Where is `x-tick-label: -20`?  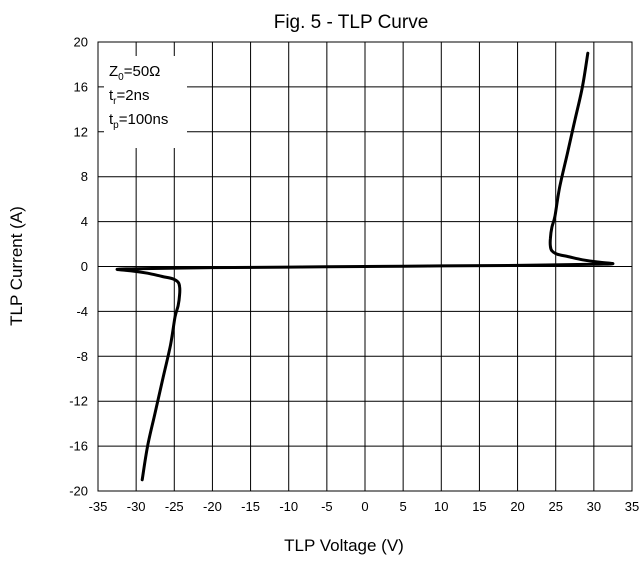 x-tick-label: -20 is located at coordinates (212, 506).